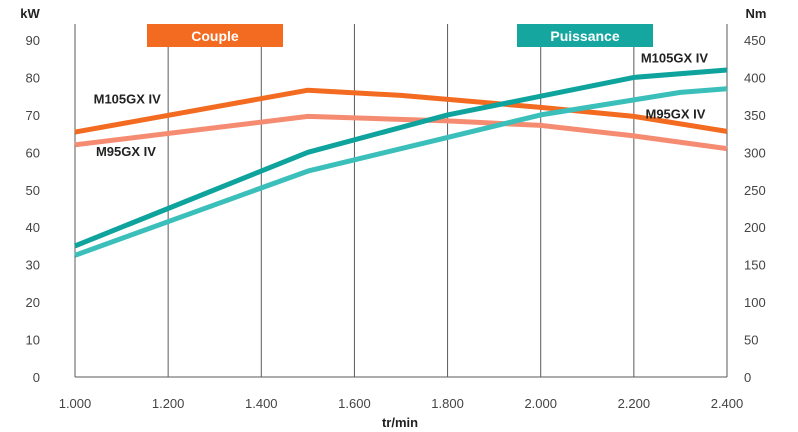 This screenshot has width=798, height=432. What do you see at coordinates (727, 403) in the screenshot?
I see `x-tick-label: 2.400` at bounding box center [727, 403].